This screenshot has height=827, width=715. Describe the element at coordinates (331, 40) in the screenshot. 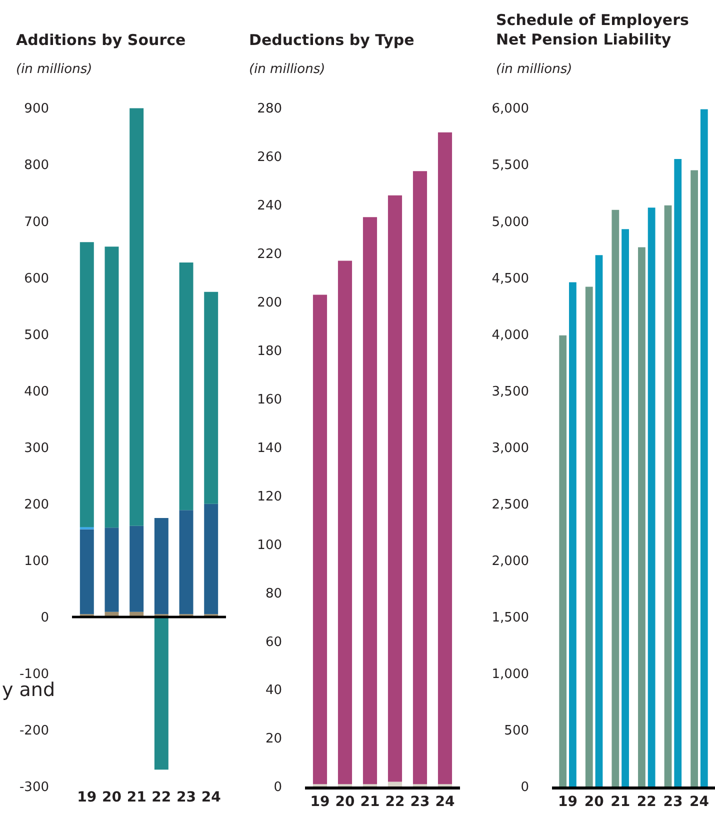

I see `chart-title: Deductions by Type` at that location.